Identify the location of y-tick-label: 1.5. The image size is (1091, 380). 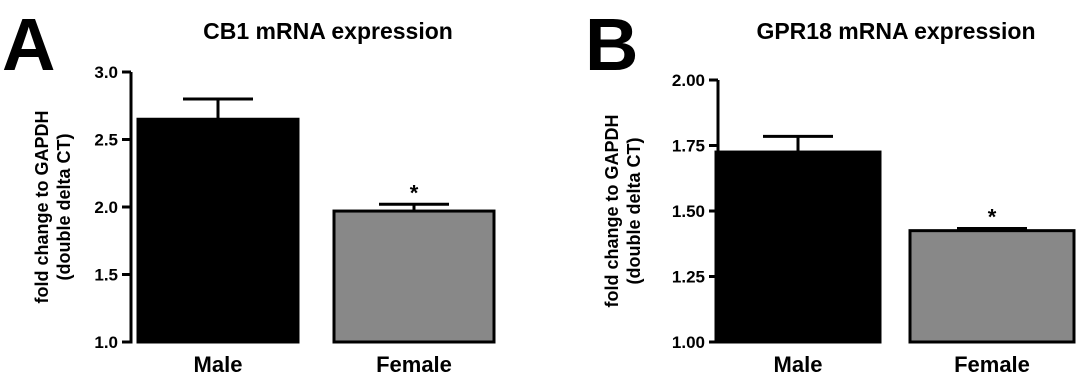
(106, 275).